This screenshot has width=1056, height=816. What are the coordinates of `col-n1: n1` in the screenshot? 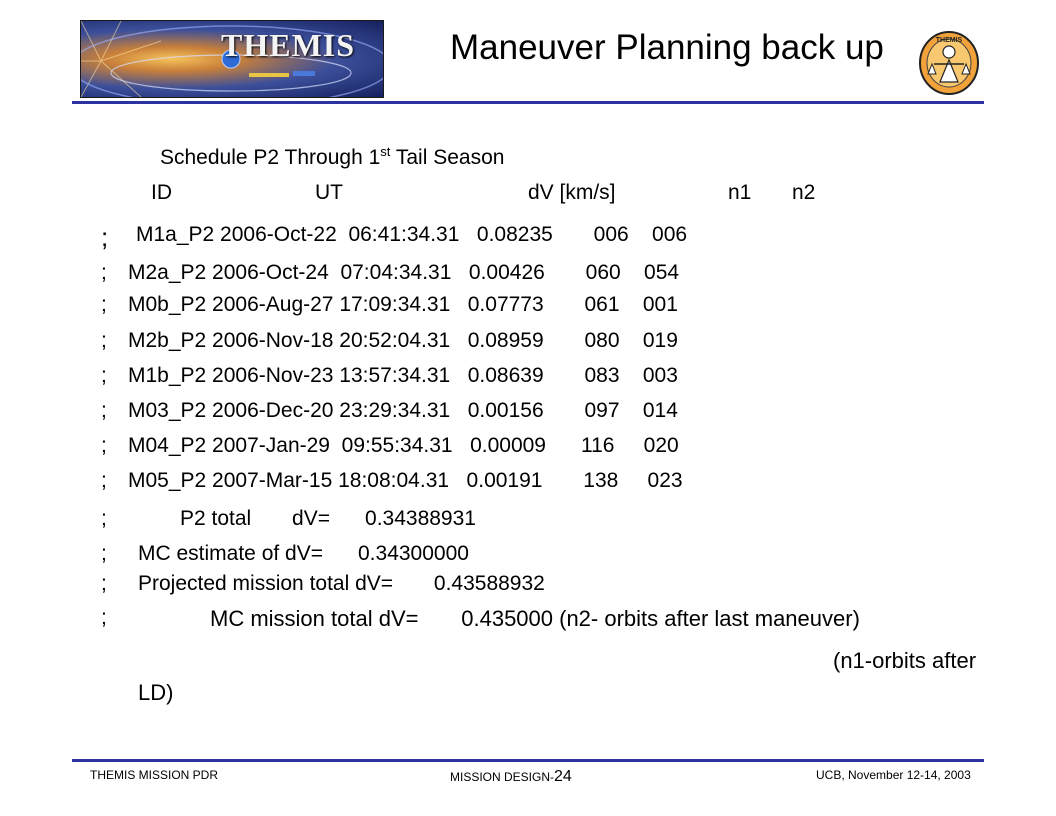 It's located at (740, 192).